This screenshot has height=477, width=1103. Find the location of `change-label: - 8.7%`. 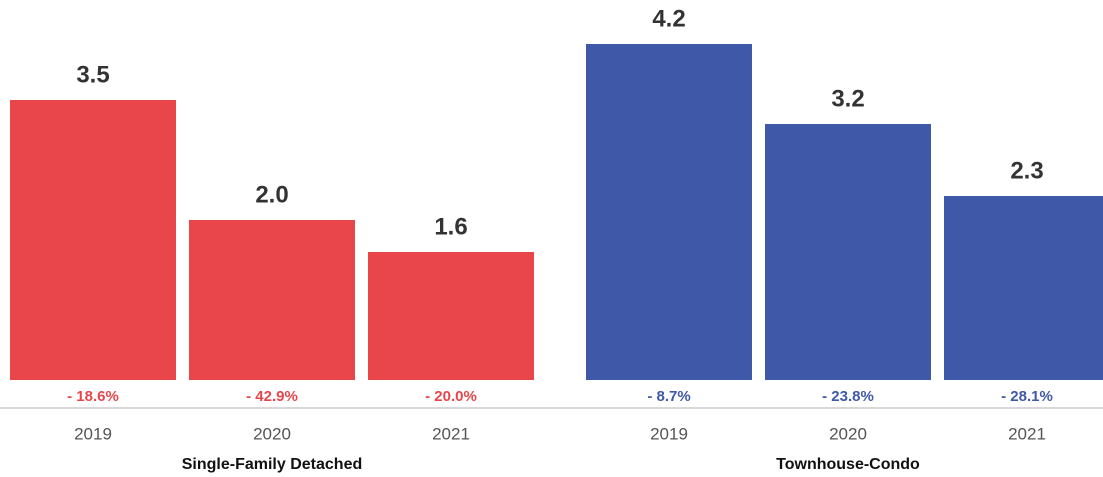

change-label: - 8.7% is located at coordinates (668, 396).